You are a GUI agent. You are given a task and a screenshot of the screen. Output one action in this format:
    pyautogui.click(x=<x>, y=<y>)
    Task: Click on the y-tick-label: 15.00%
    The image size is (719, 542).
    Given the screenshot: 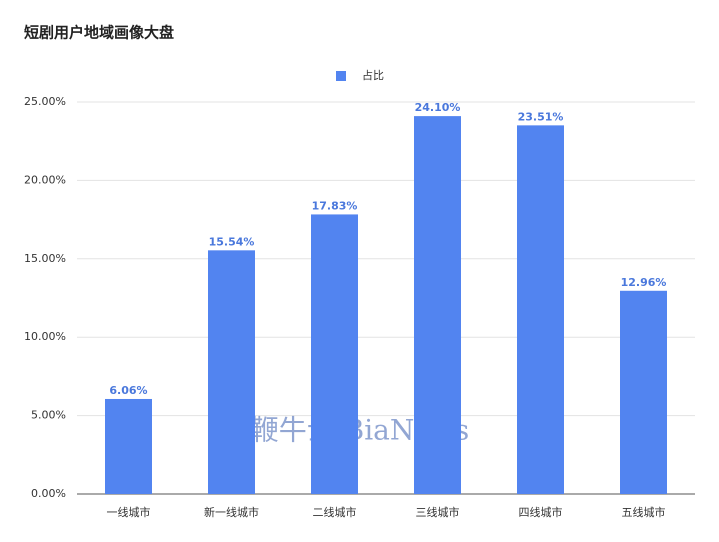 What is the action you would take?
    pyautogui.click(x=45, y=258)
    